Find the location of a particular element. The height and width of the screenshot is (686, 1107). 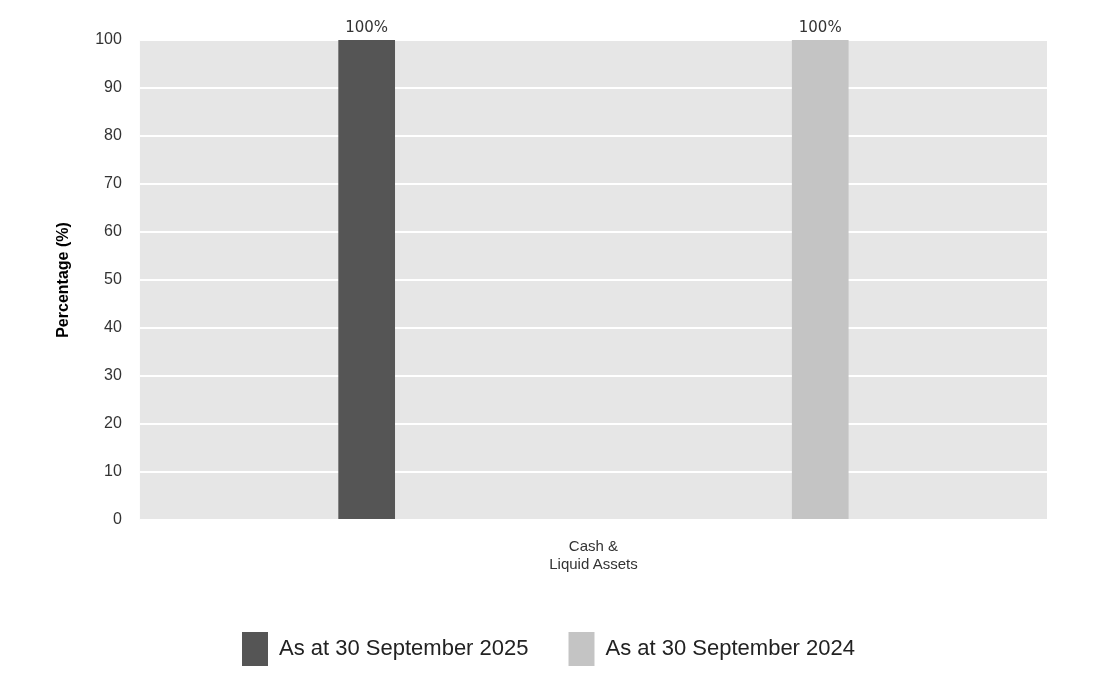

y-tick-label: 50 is located at coordinates (113, 279).